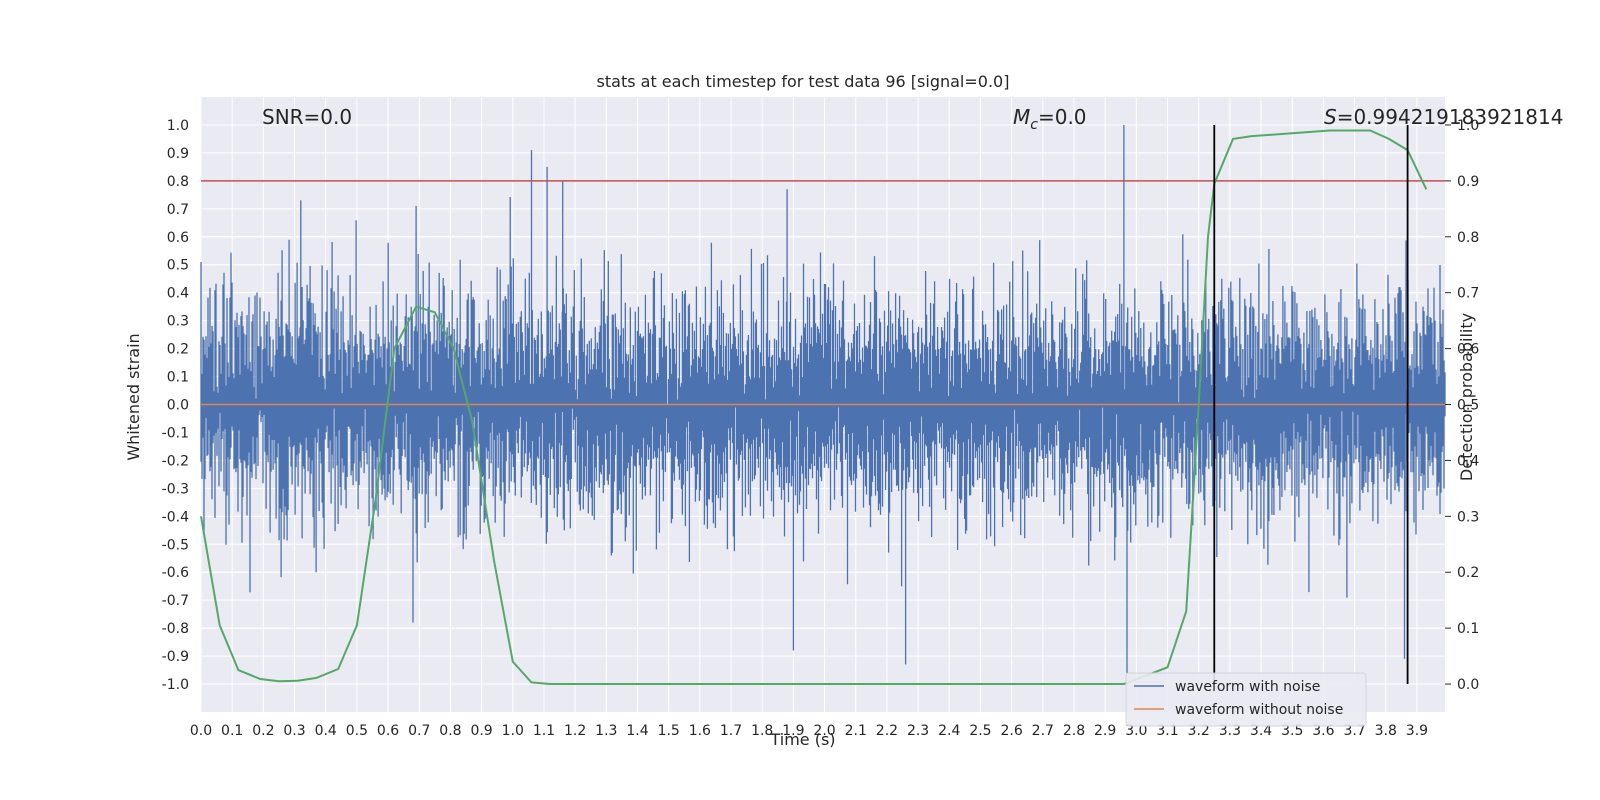 Image resolution: width=1600 pixels, height=800 pixels. I want to click on y2-tick-label: 0.9, so click(1468, 182).